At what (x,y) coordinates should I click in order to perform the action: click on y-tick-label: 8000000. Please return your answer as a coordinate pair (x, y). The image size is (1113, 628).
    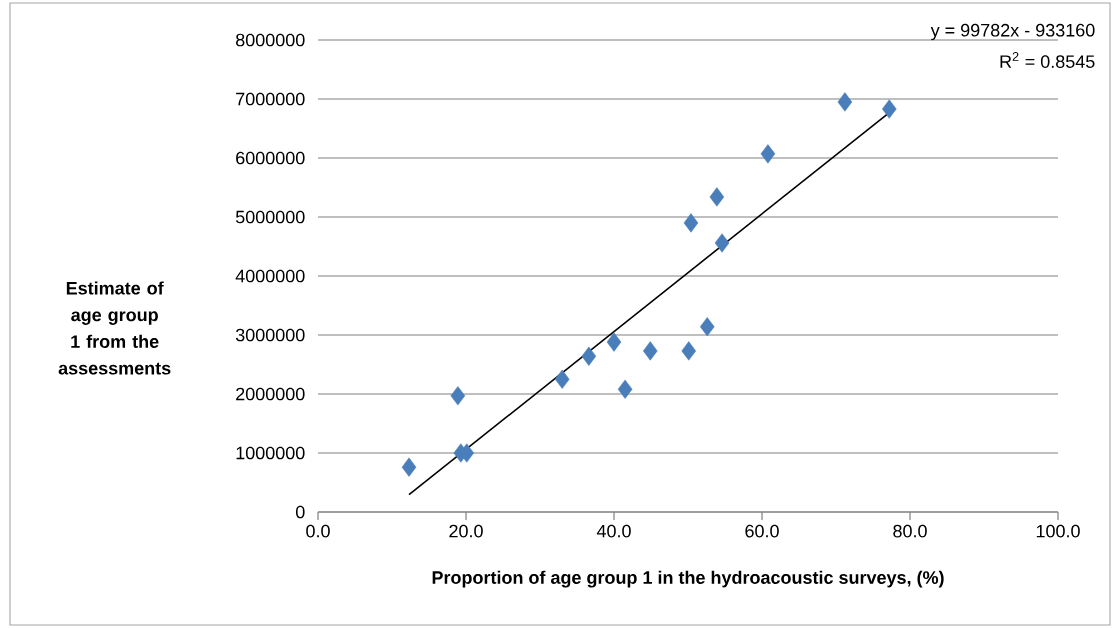
    Looking at the image, I should click on (270, 40).